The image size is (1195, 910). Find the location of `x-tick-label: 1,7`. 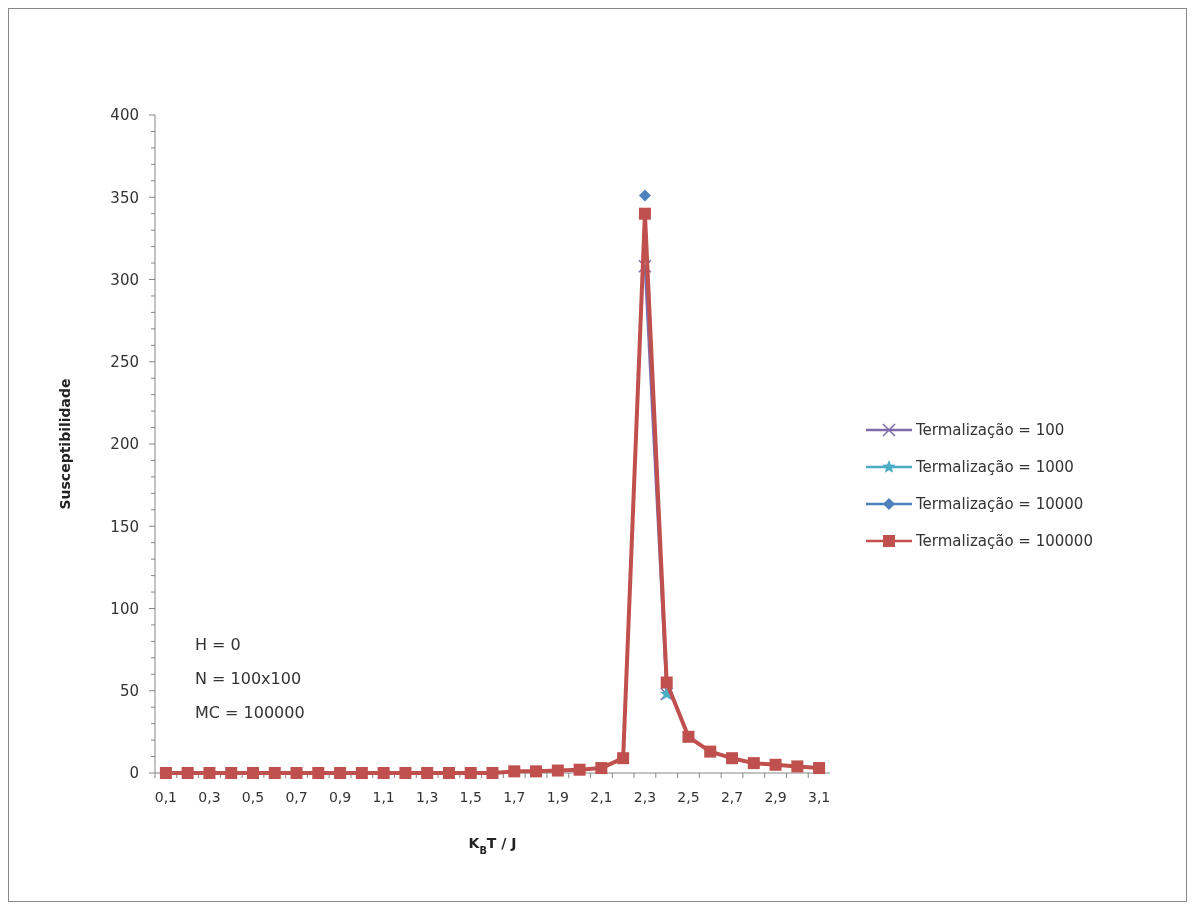

x-tick-label: 1,7 is located at coordinates (514, 797).